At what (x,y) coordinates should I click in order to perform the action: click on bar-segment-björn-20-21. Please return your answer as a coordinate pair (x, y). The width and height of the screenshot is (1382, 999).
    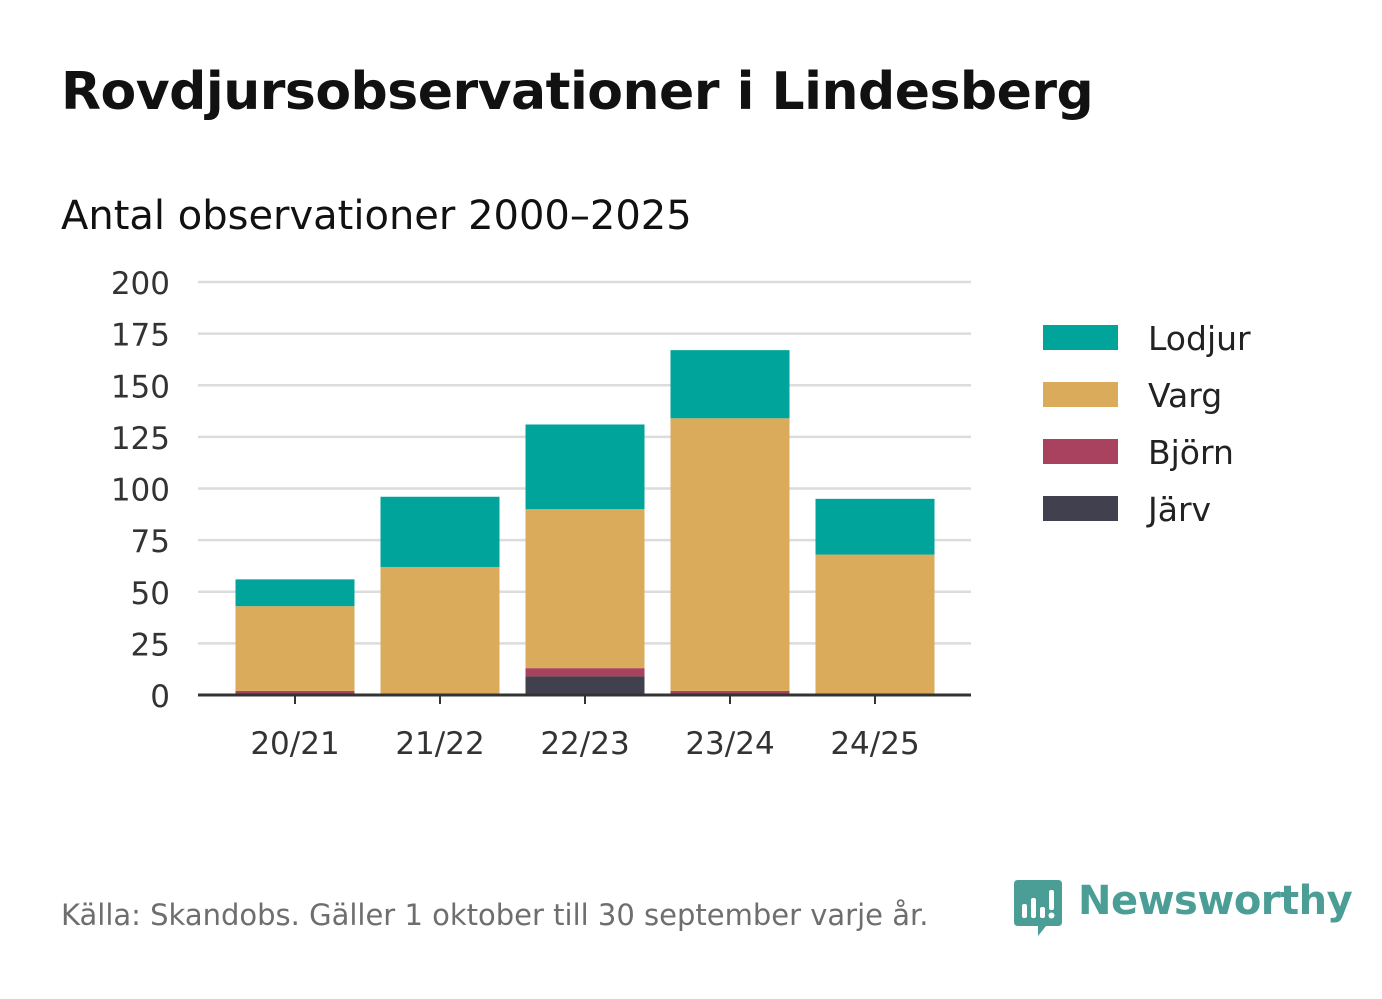
    Looking at the image, I should click on (295, 692).